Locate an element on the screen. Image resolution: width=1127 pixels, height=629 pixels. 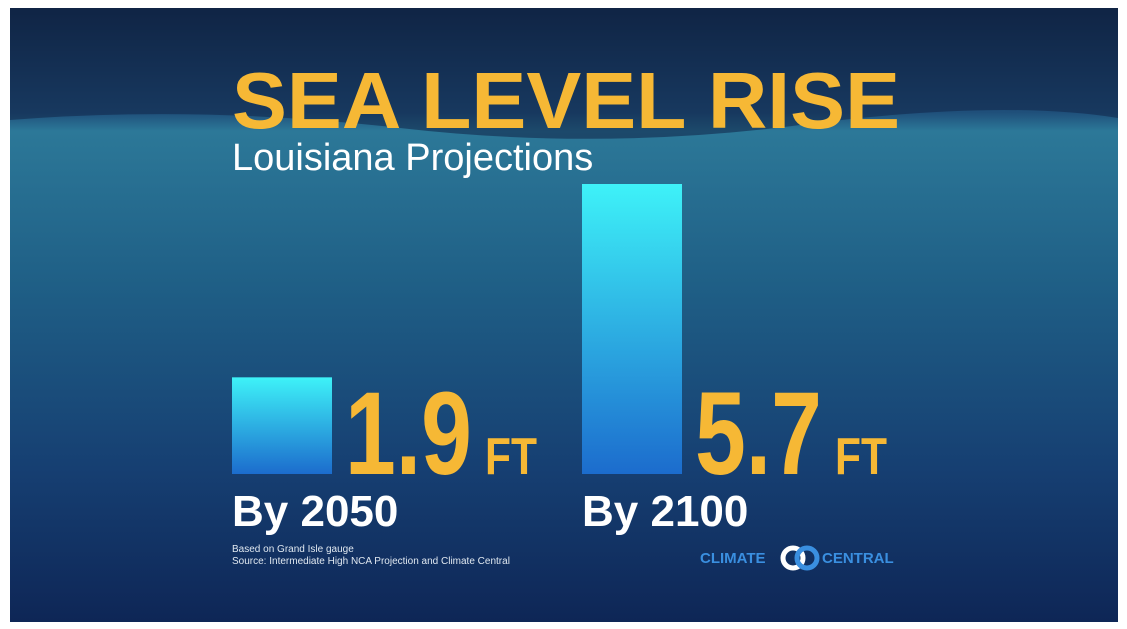
category-label: By 2100 is located at coordinates (665, 511).